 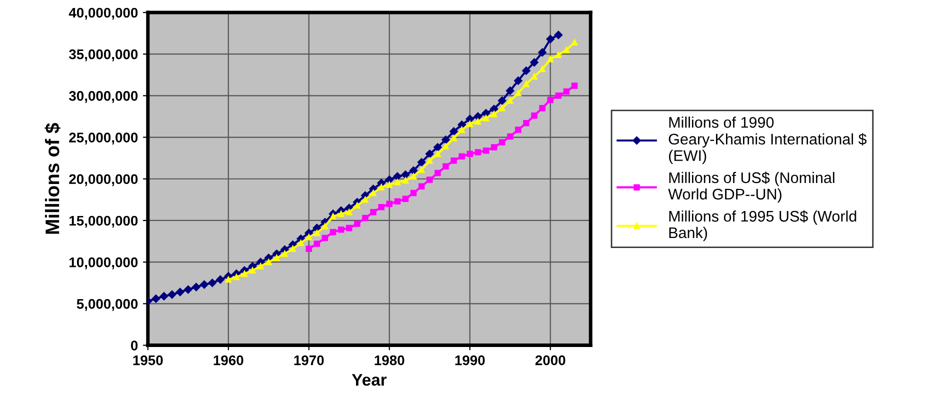 I want to click on y-tick-label: 0, so click(x=134, y=345).